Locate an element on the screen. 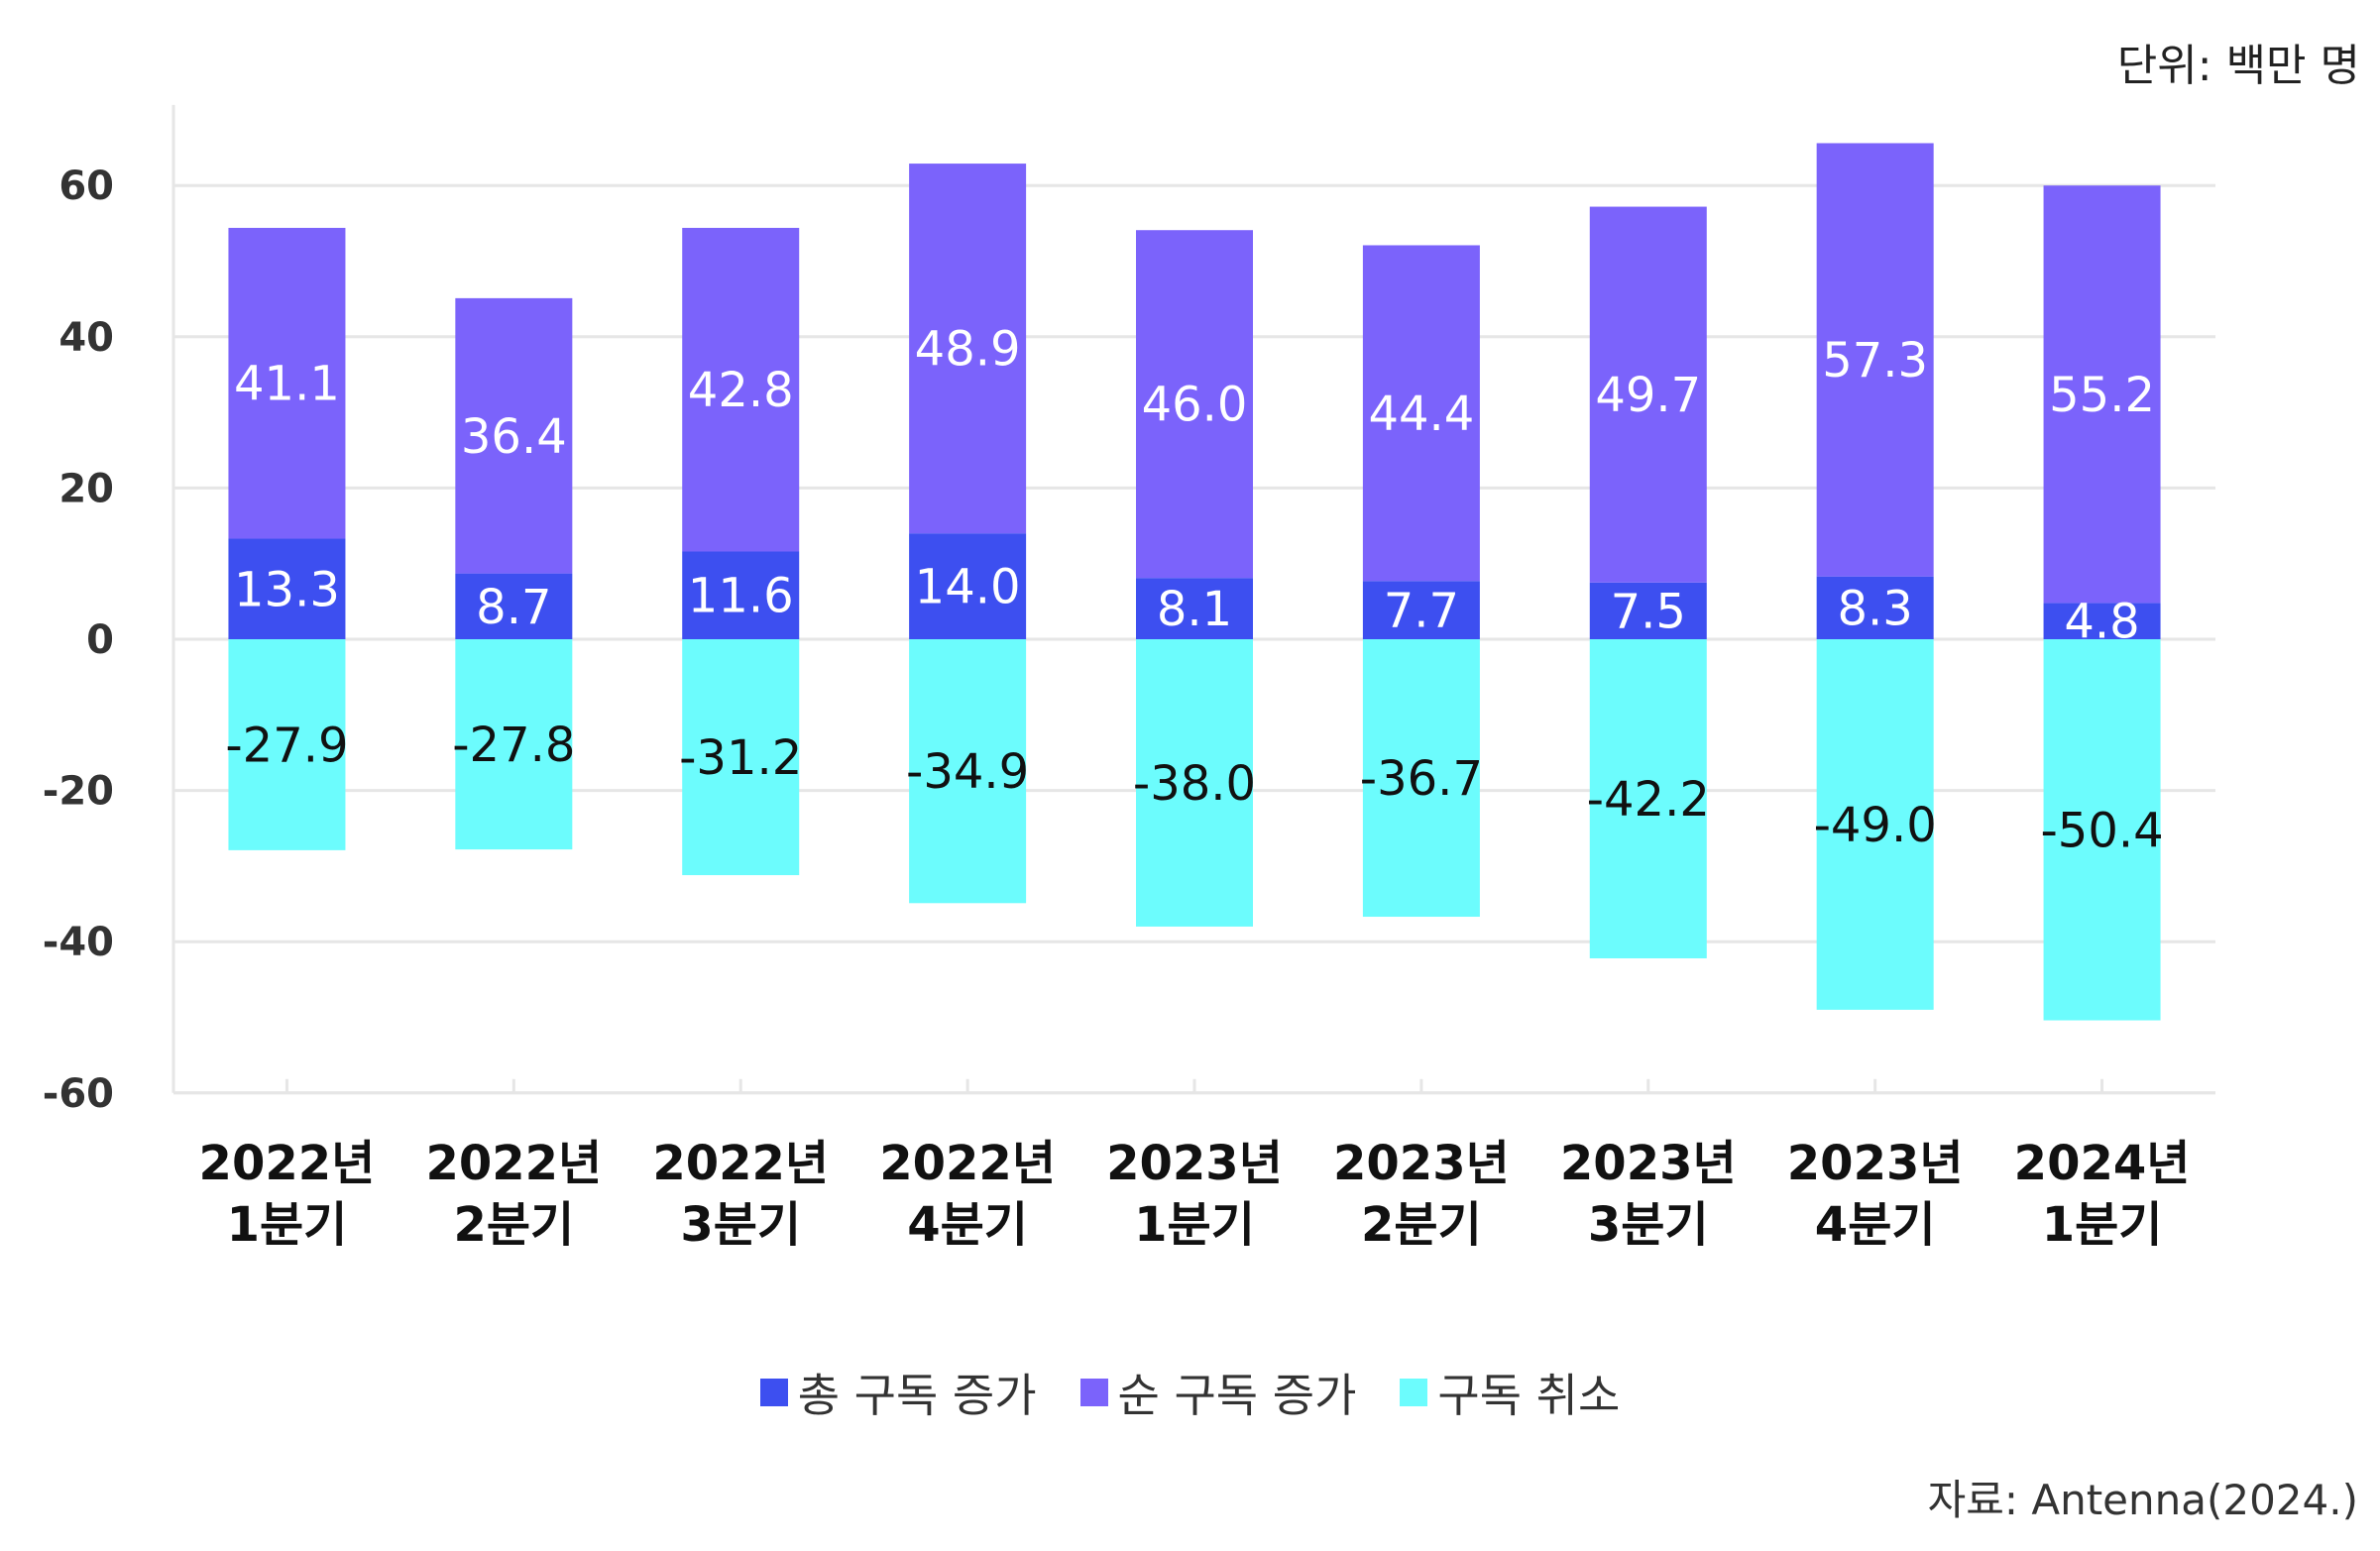 This screenshot has height=1551, width=2380. data-label-net-adds: 48.9 is located at coordinates (968, 350).